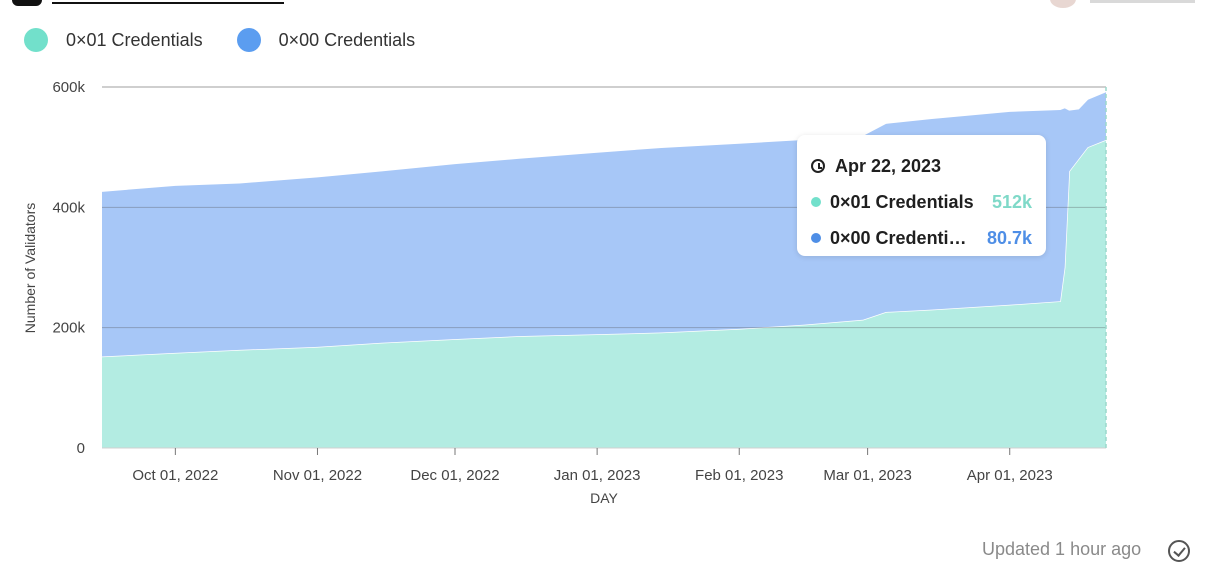 The width and height of the screenshot is (1210, 562). Describe the element at coordinates (867, 475) in the screenshot. I see `x-tick-label: Mar 01, 2023` at that location.